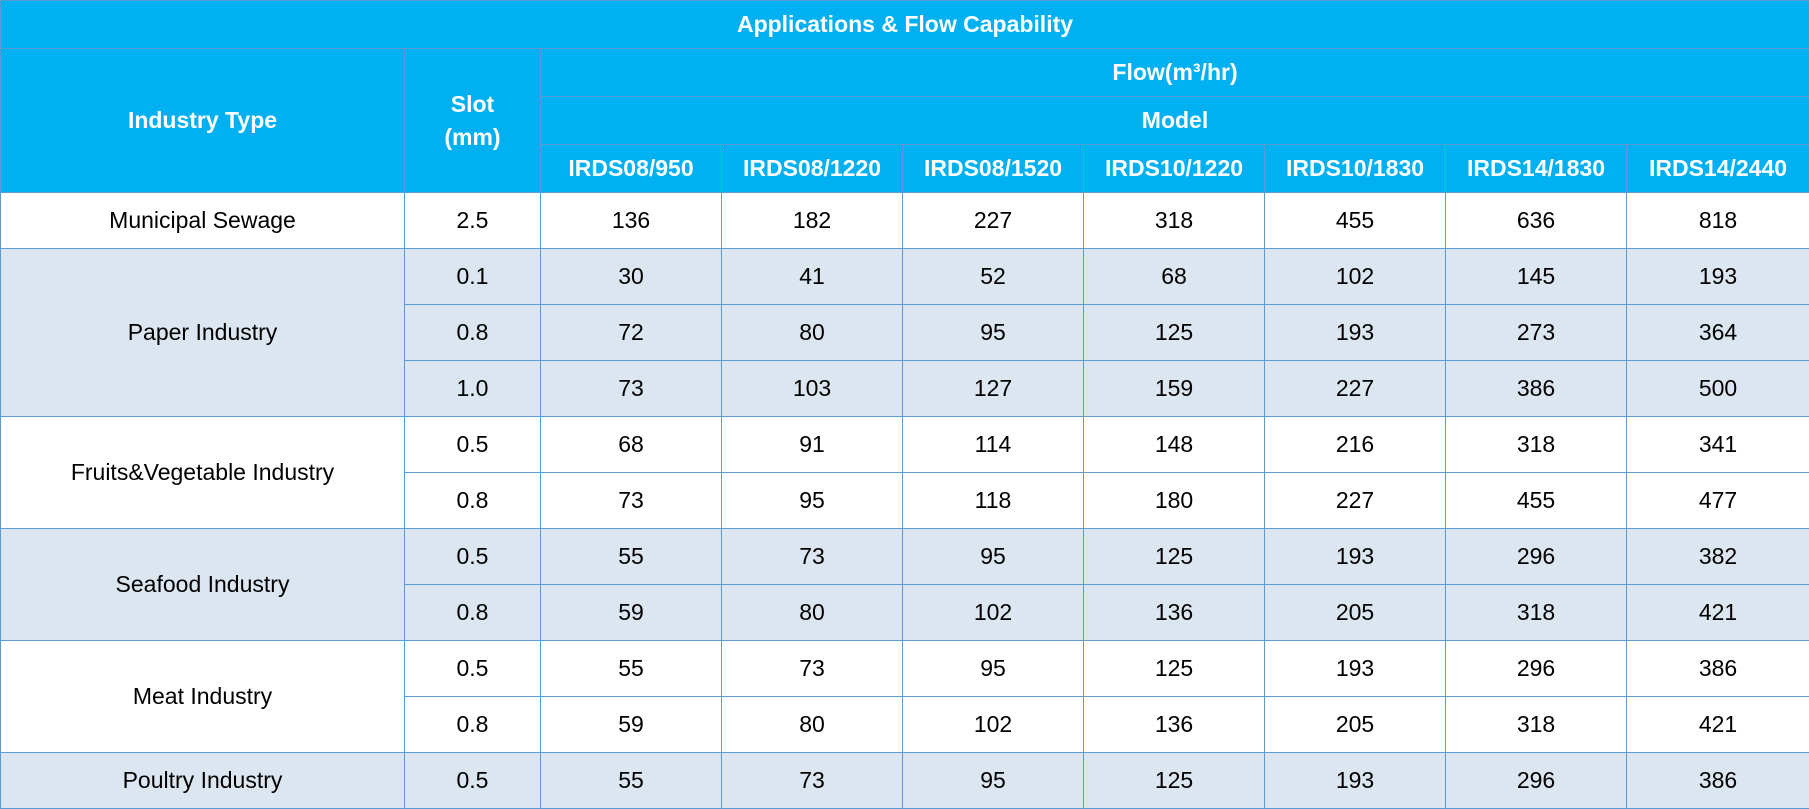 This screenshot has width=1809, height=809. Describe the element at coordinates (1174, 168) in the screenshot. I see `model-name: IRDS10/1220` at that location.